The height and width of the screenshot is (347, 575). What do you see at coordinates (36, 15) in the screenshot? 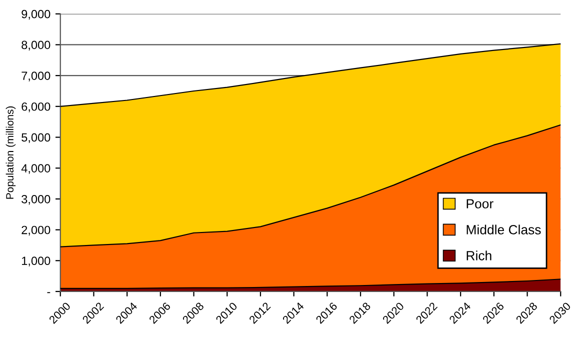
I see `y-tick-label: 9,000` at bounding box center [36, 15].